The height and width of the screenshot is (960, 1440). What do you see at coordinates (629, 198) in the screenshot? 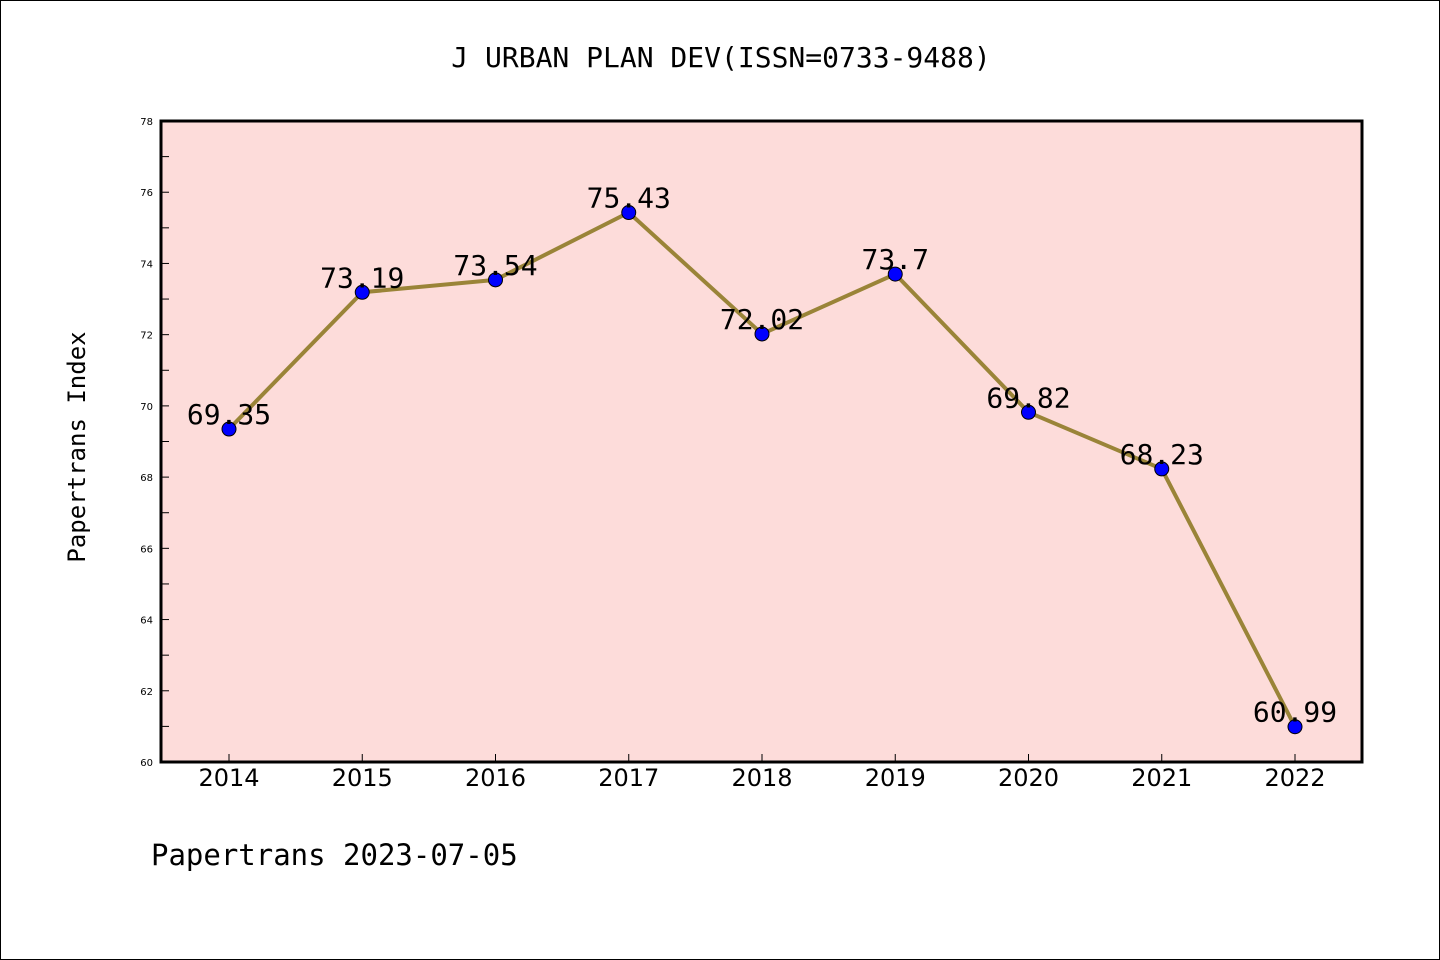
I see `data-label: 75.43` at bounding box center [629, 198].